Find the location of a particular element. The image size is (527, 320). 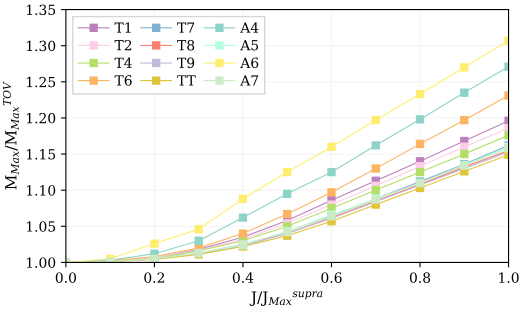

legend-label: A7 is located at coordinates (249, 80).